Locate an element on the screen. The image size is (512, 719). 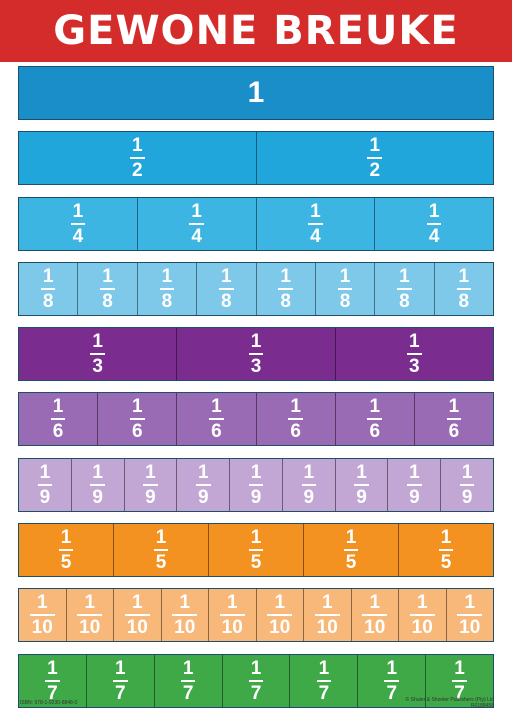
fraction-cell: 1 is located at coordinates (256, 93).